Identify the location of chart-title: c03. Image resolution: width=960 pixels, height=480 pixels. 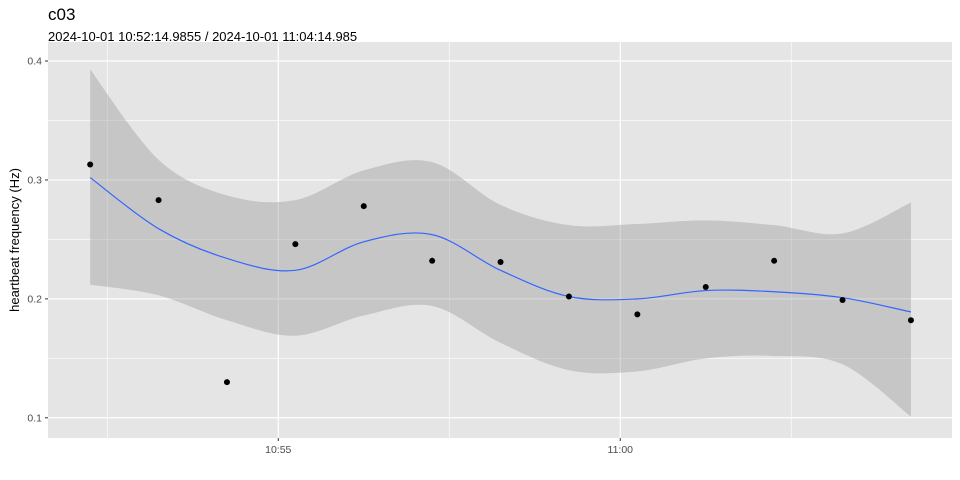
(62, 14).